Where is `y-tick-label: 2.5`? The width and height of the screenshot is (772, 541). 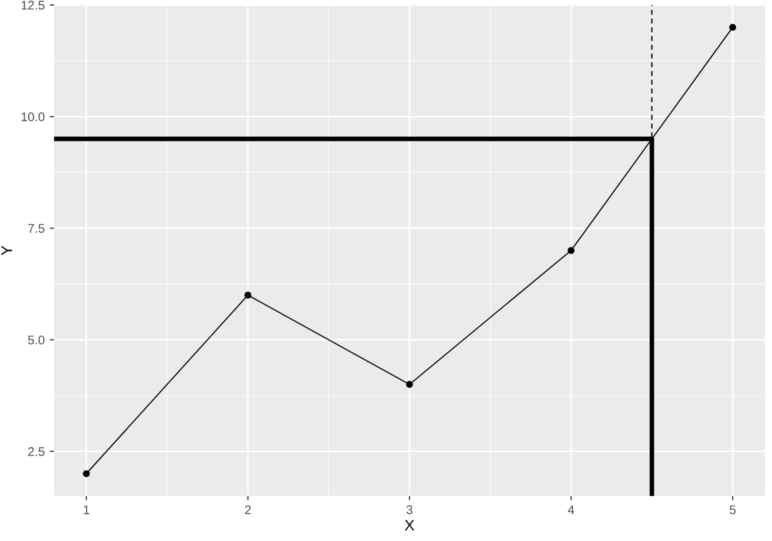 y-tick-label: 2.5 is located at coordinates (36, 451).